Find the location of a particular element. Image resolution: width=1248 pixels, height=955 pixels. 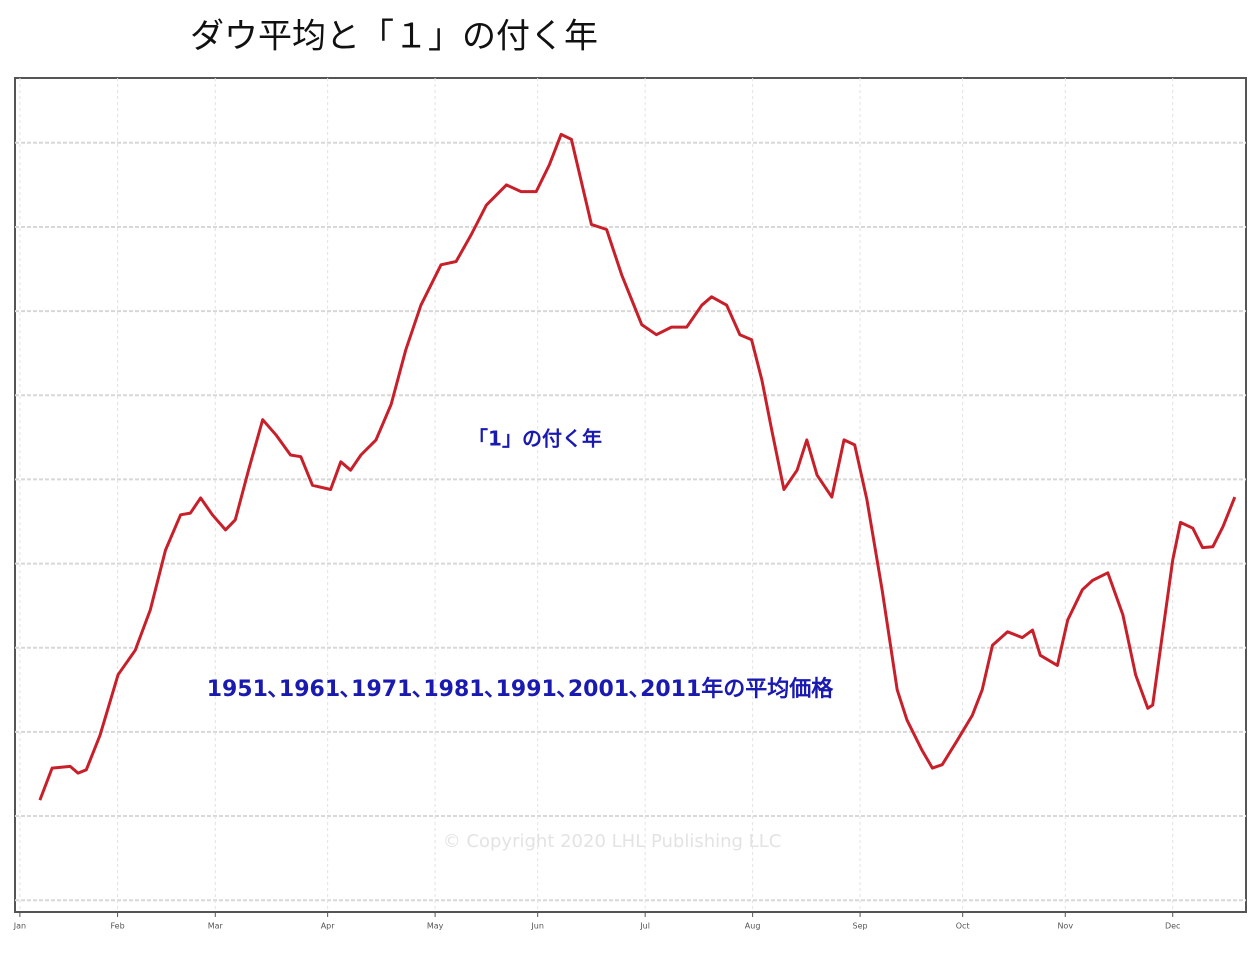

copyright: © Copyright 2020 LHL Publishing LLC is located at coordinates (612, 841).